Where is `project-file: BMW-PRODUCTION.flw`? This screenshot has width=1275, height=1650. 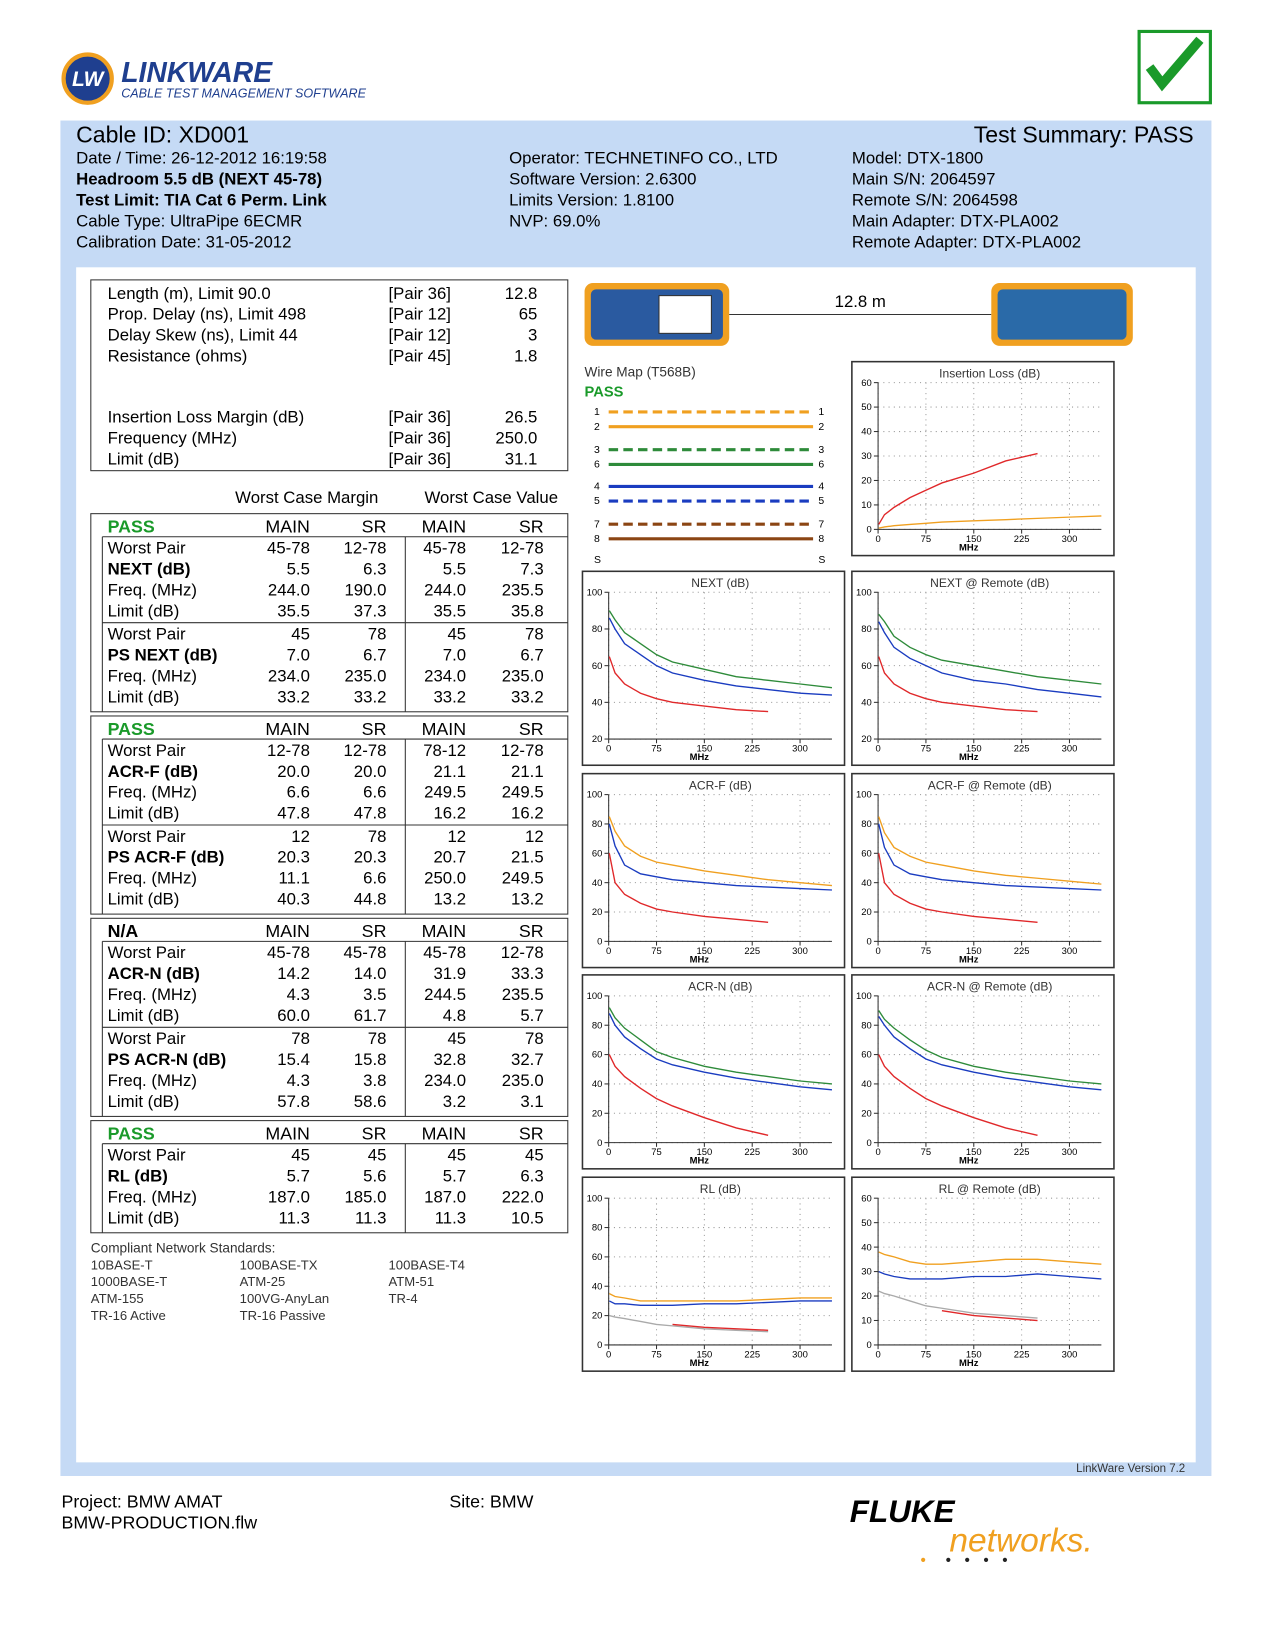 project-file: BMW-PRODUCTION.flw is located at coordinates (159, 1522).